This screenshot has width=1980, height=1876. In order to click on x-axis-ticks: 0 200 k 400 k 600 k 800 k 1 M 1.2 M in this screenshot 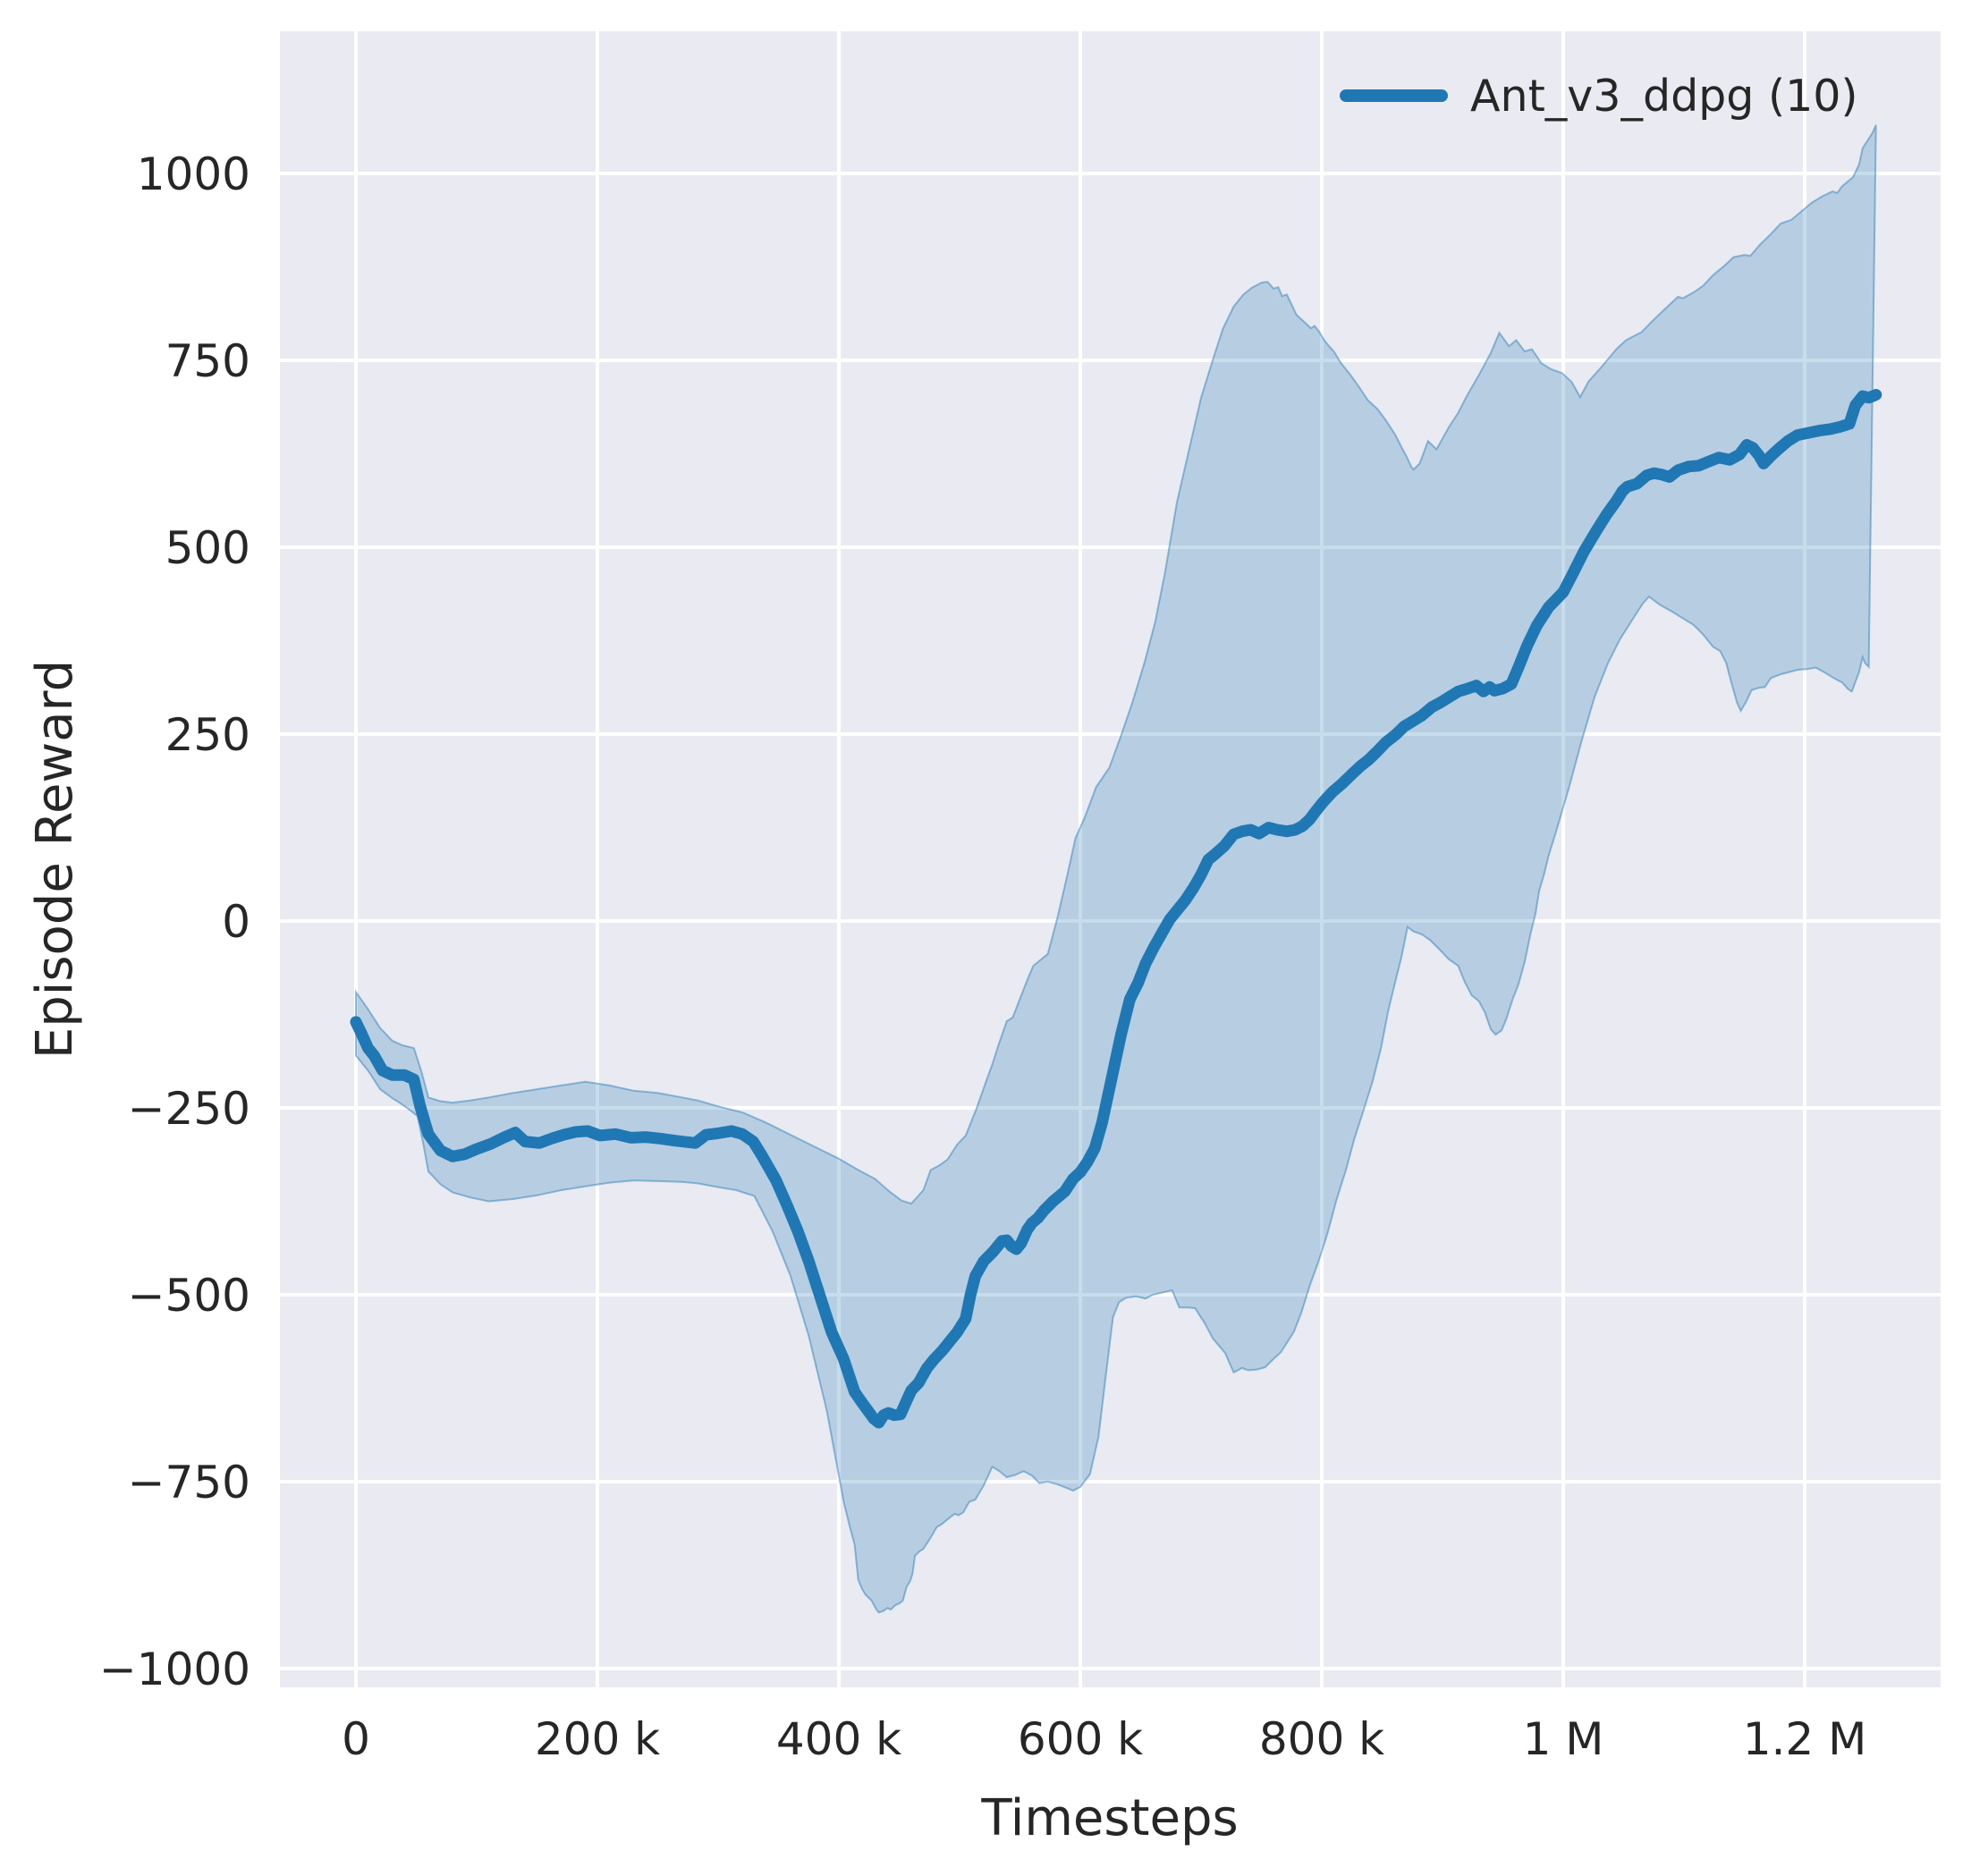, I will do `click(1104, 1739)`.